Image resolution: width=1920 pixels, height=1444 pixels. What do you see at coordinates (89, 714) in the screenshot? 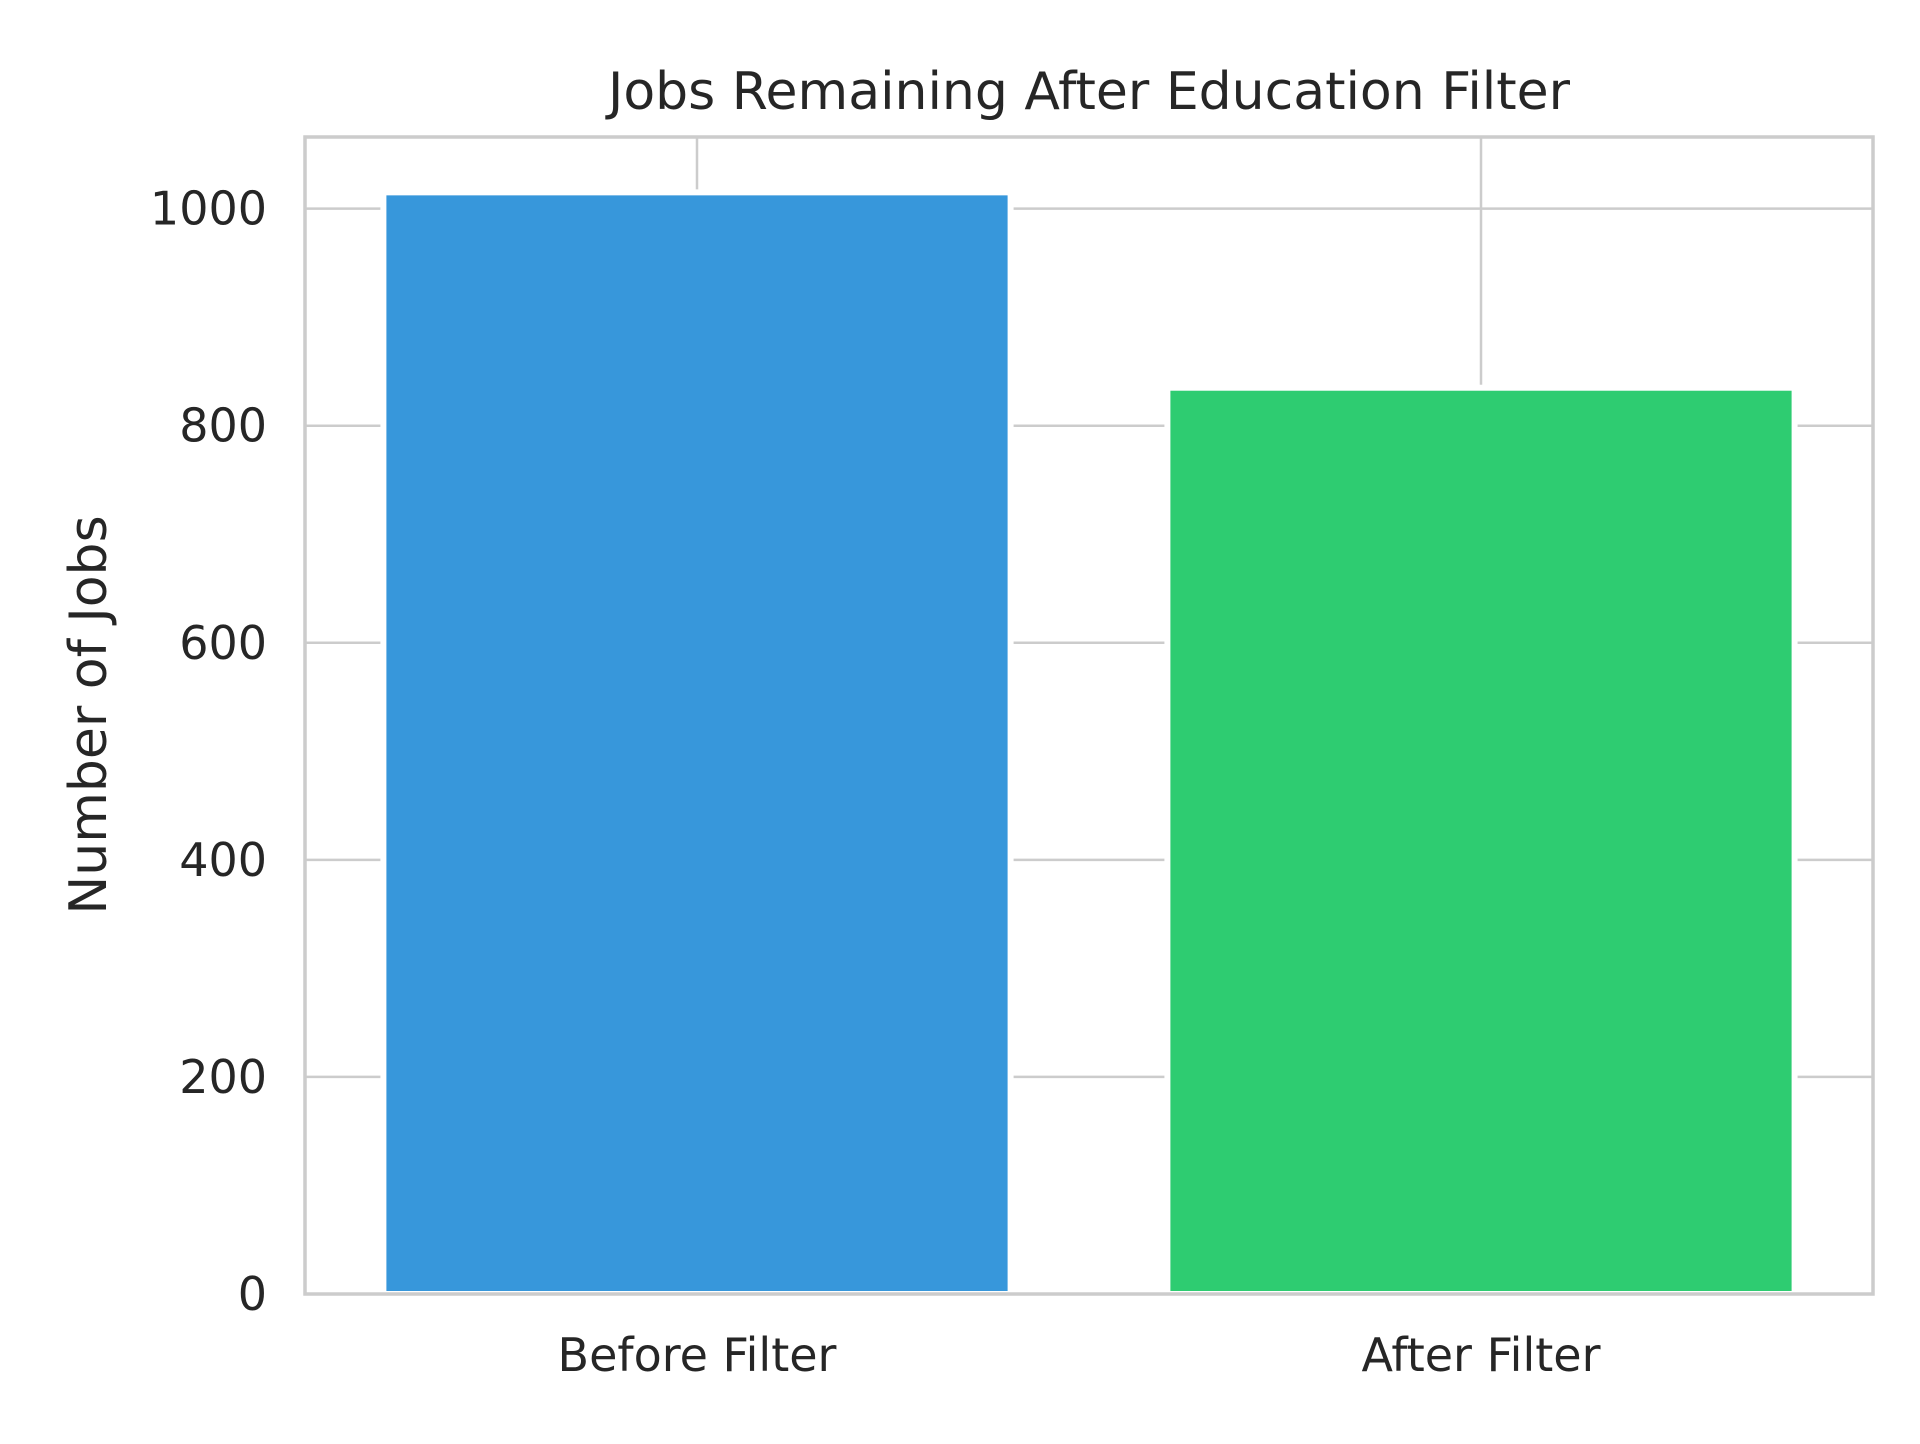
I see `y-axis-label: Number of Jobs` at bounding box center [89, 714].